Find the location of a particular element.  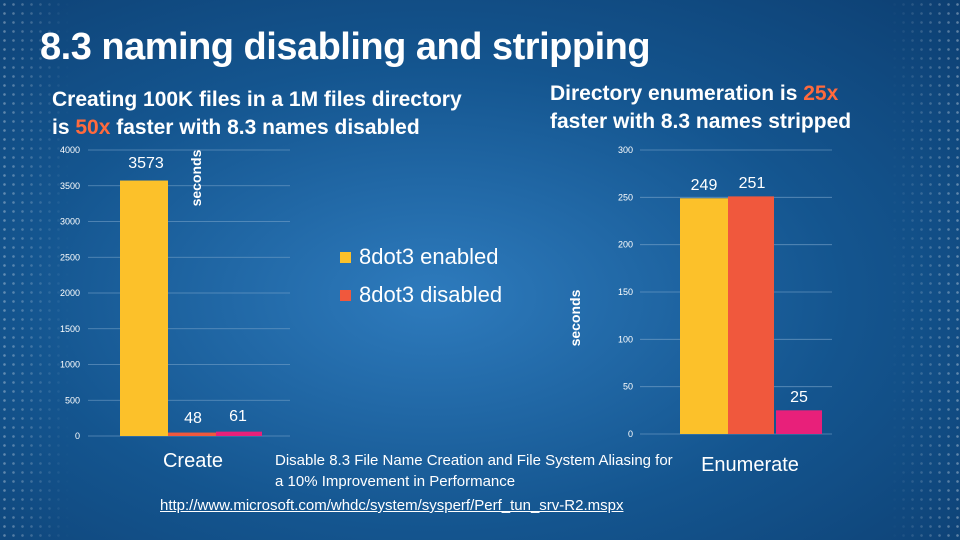

legend-item-disabled: 8dot3 disabled is located at coordinates (421, 295).